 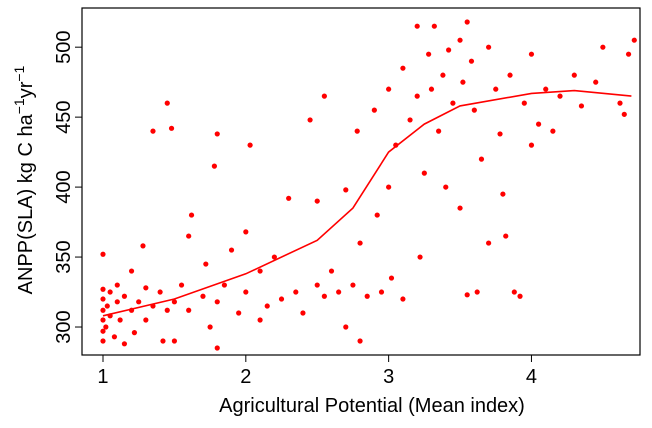 What do you see at coordinates (19, 73) in the screenshot?
I see `y-label-sup: −1` at bounding box center [19, 73].